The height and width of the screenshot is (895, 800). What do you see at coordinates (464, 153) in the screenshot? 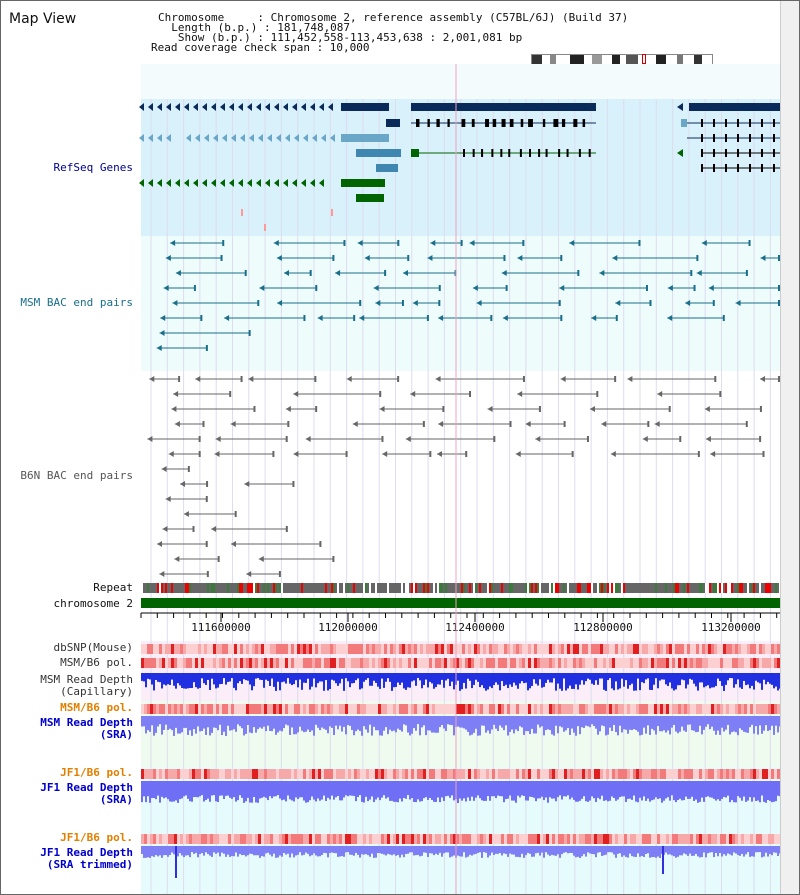
I see `exon` at bounding box center [464, 153].